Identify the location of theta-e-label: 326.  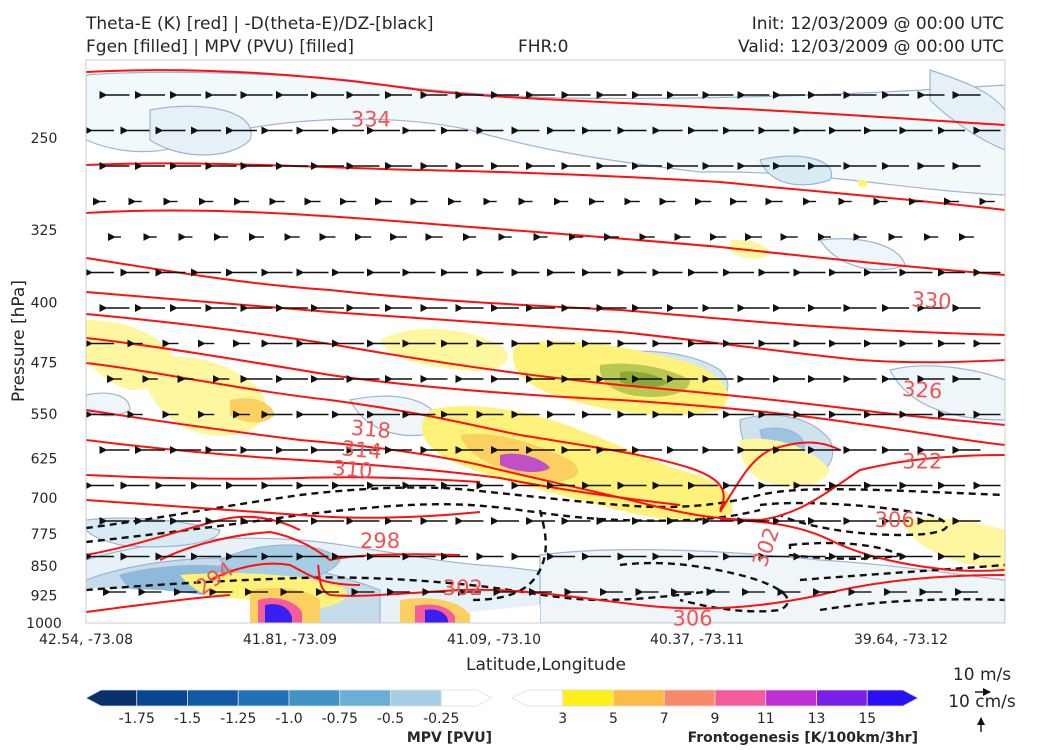
(922, 390).